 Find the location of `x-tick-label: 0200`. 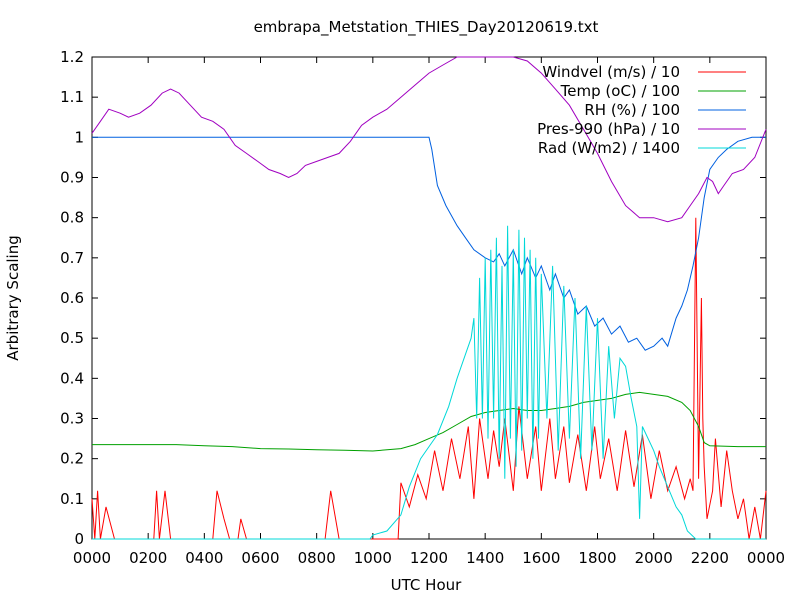

x-tick-label: 0200 is located at coordinates (148, 558).